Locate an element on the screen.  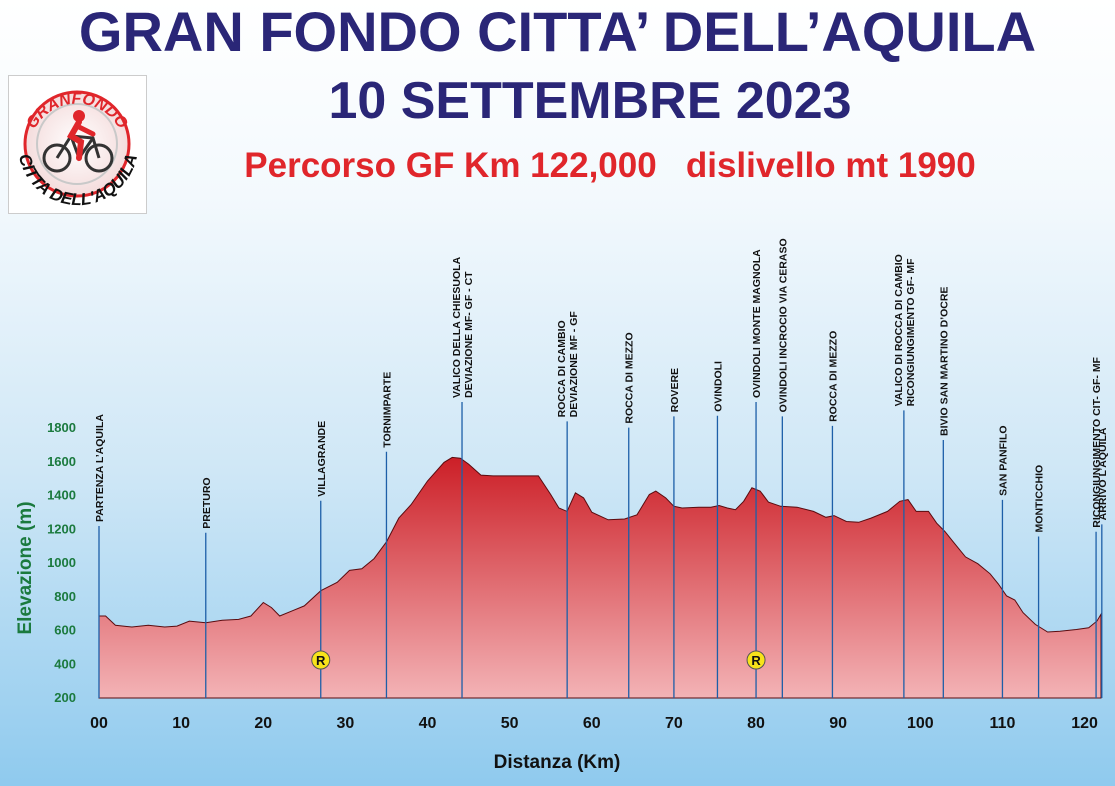
waypoint-label: DEVIAZIONE MF - GF is located at coordinates (574, 364).